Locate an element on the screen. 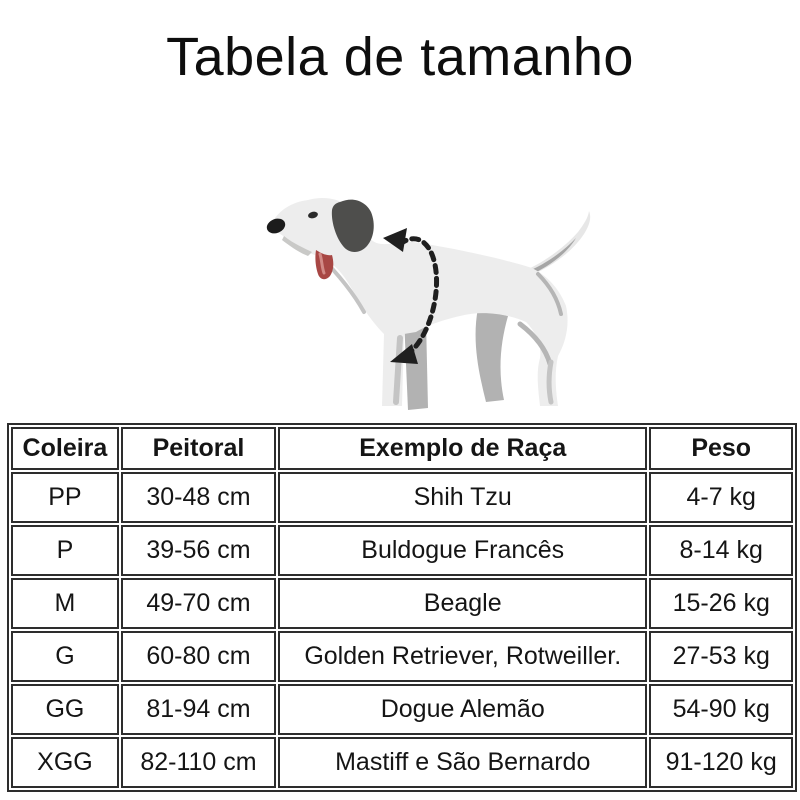 This screenshot has width=800, height=800. dog-eye-icon is located at coordinates (313, 215).